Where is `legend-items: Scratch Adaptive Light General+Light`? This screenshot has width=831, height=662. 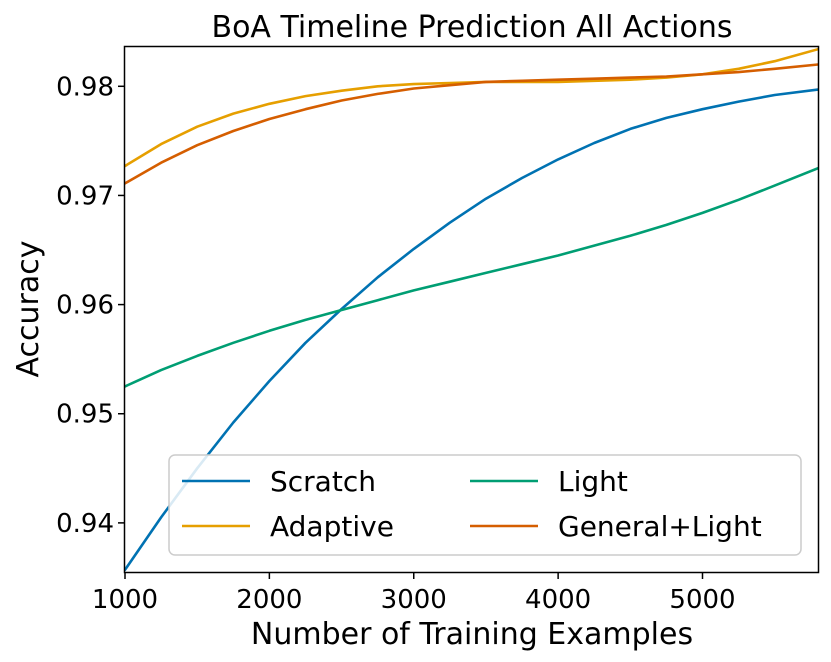 legend-items: Scratch Adaptive Light General+Light is located at coordinates (472, 504).